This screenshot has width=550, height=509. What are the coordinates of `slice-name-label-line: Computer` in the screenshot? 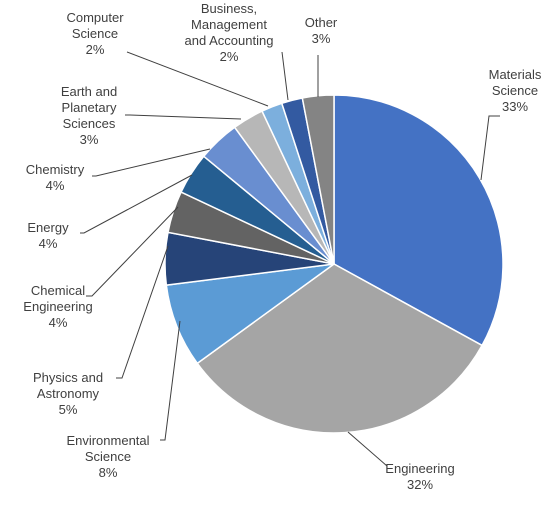 It's located at (95, 17).